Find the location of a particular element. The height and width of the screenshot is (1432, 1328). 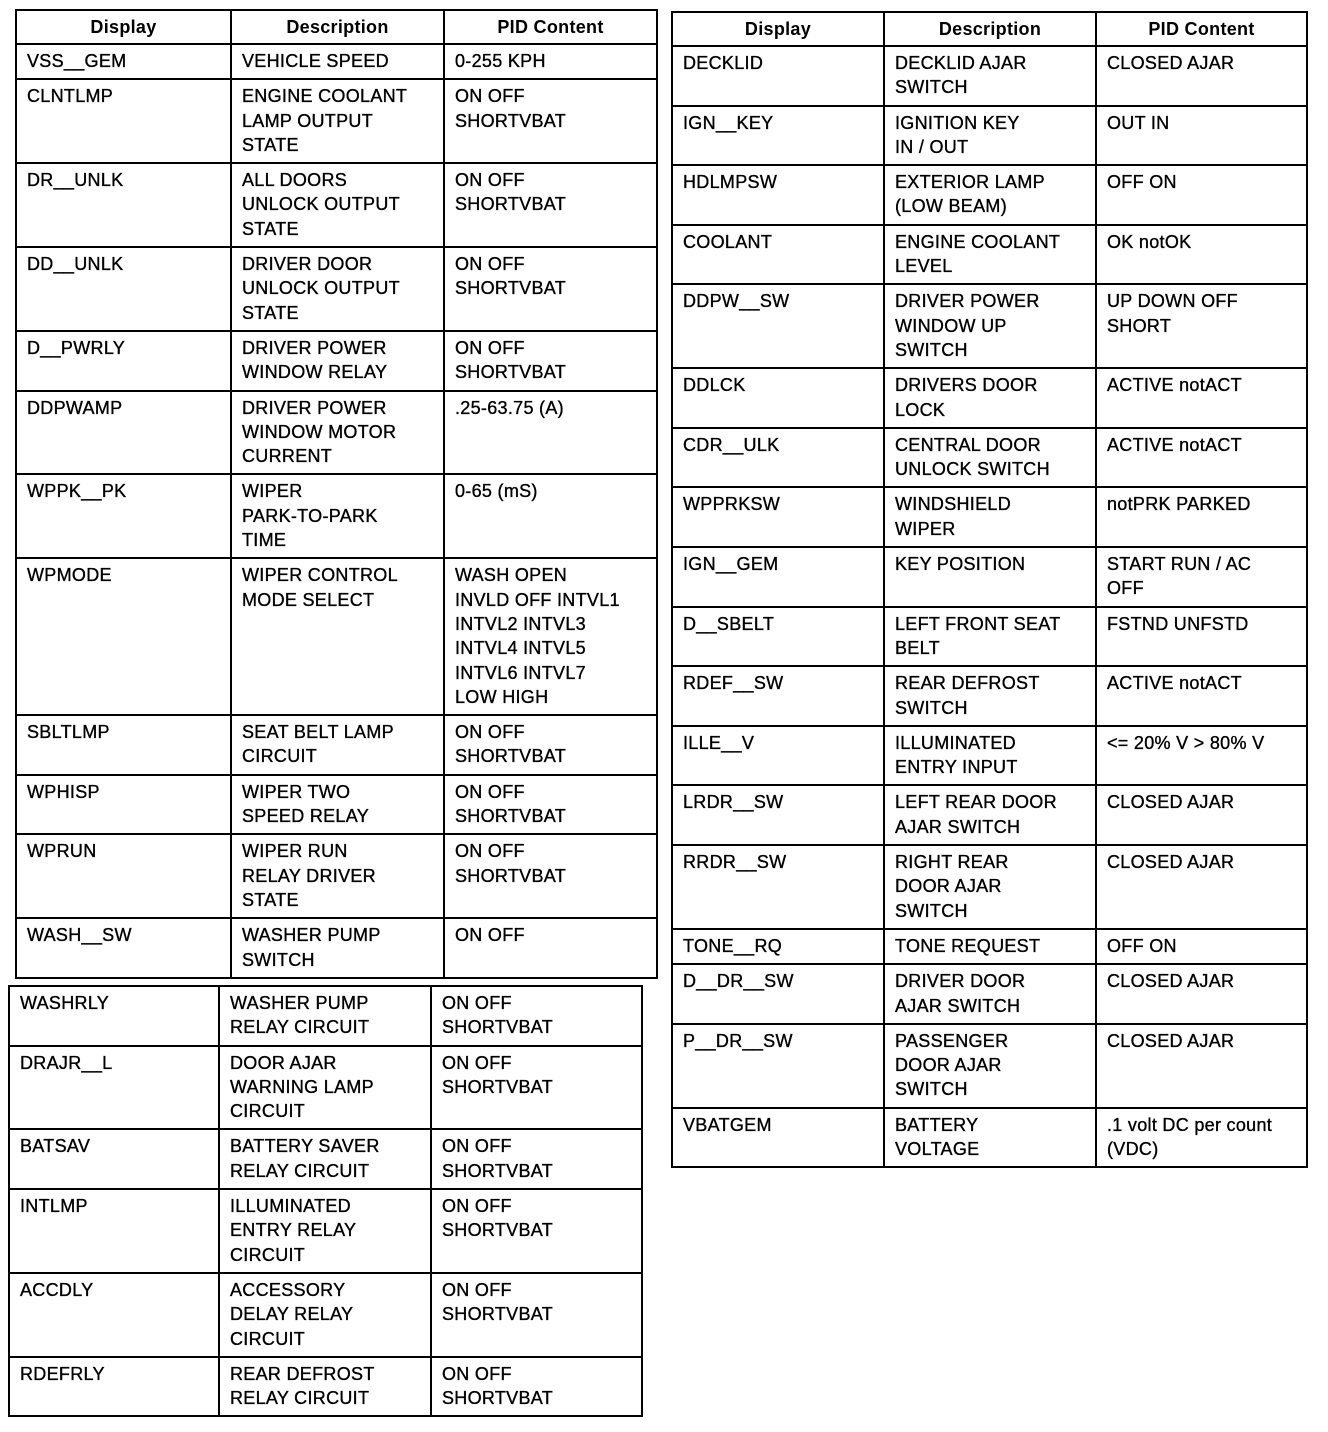

cell-display: DDPWAMP is located at coordinates (123, 432).